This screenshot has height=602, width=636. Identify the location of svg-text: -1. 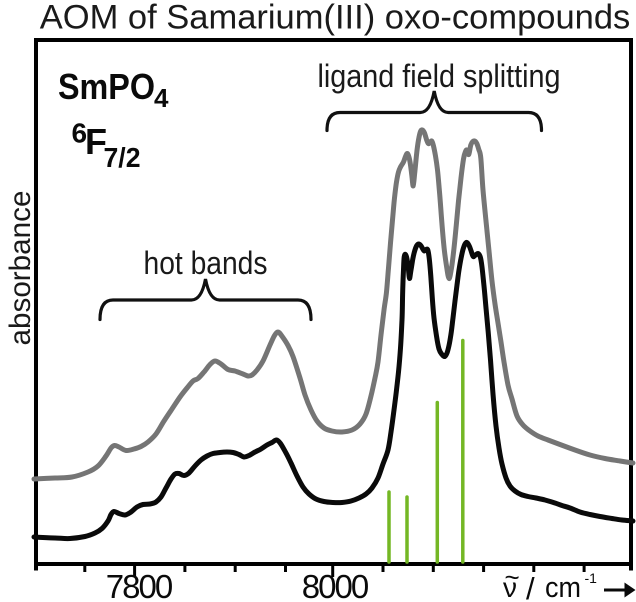
(591, 578).